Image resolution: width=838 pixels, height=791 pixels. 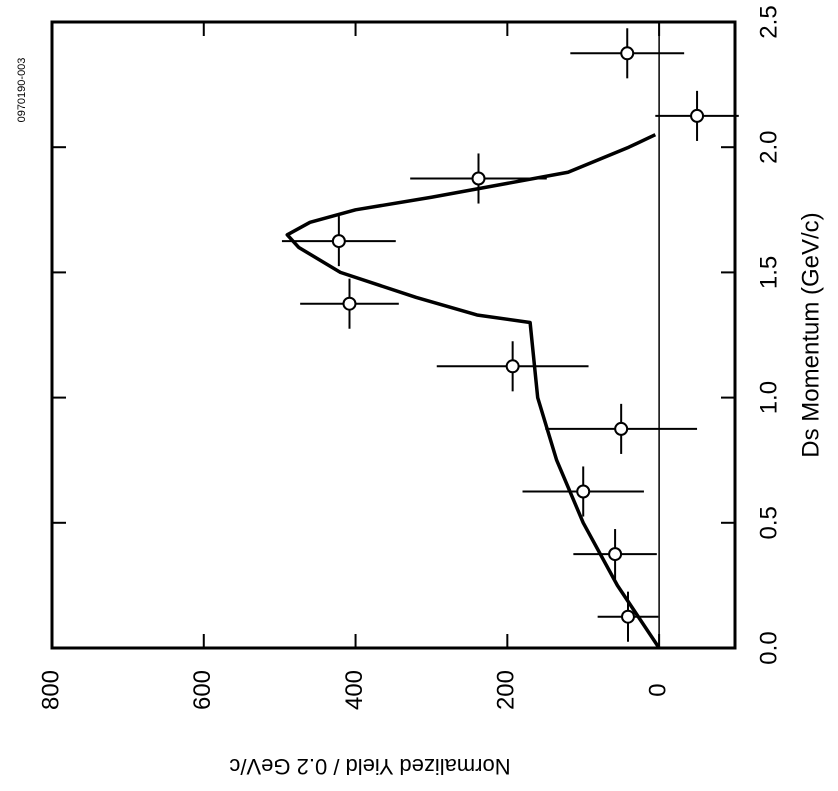 What do you see at coordinates (810, 334) in the screenshot?
I see `x-axis-label: Ds Momentum (GeV/c)` at bounding box center [810, 334].